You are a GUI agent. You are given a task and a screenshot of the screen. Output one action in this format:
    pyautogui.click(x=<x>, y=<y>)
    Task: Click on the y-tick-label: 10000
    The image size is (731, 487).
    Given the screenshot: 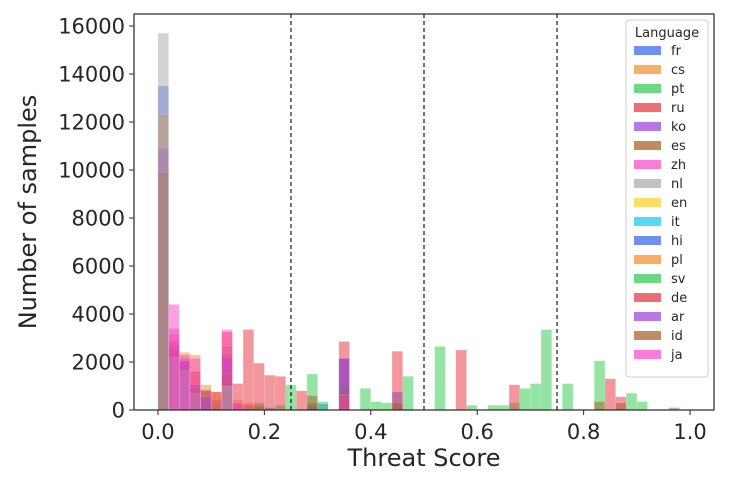 What is the action you would take?
    pyautogui.click(x=91, y=171)
    